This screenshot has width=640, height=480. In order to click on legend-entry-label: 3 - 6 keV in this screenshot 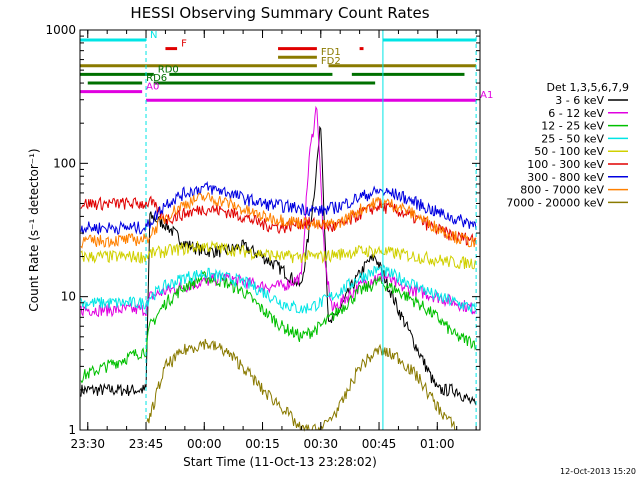, I will do `click(579, 100)`.